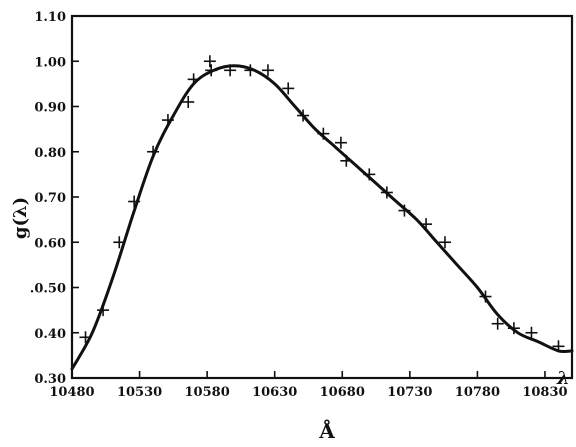 This screenshot has height=447, width=576. I want to click on y-tick-label: 0.30, so click(50, 379).